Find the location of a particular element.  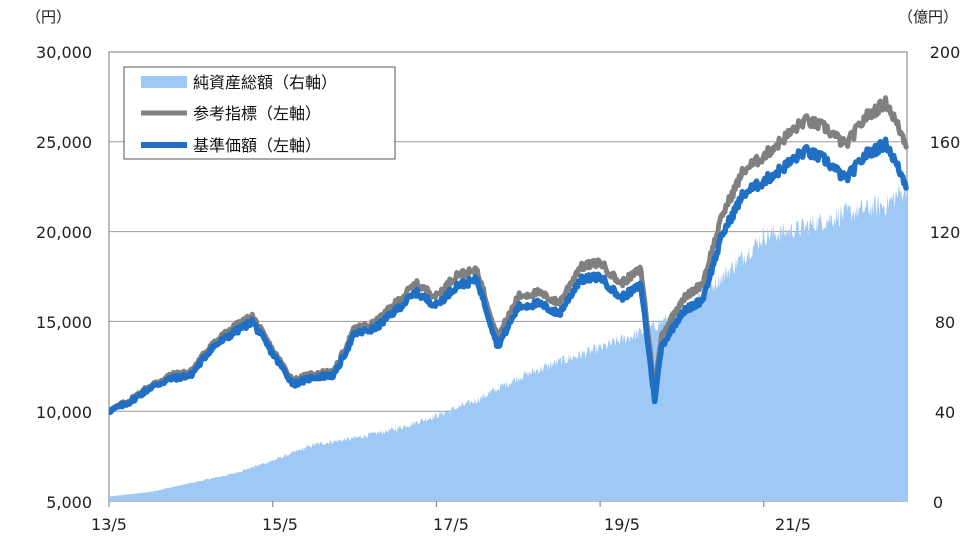

legend-swatch-area is located at coordinates (164, 82).